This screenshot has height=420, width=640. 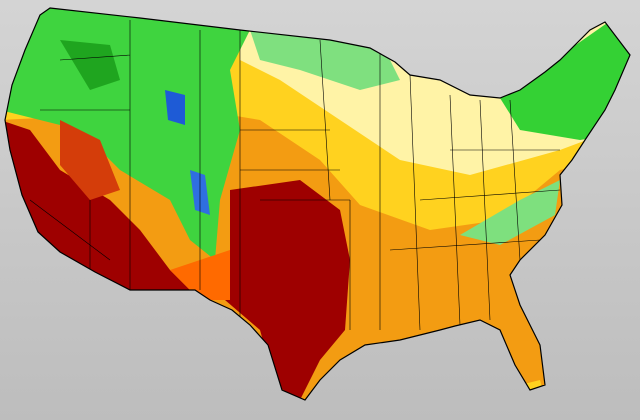 What do you see at coordinates (90, 160) in the screenshot?
I see `red-nevada` at bounding box center [90, 160].